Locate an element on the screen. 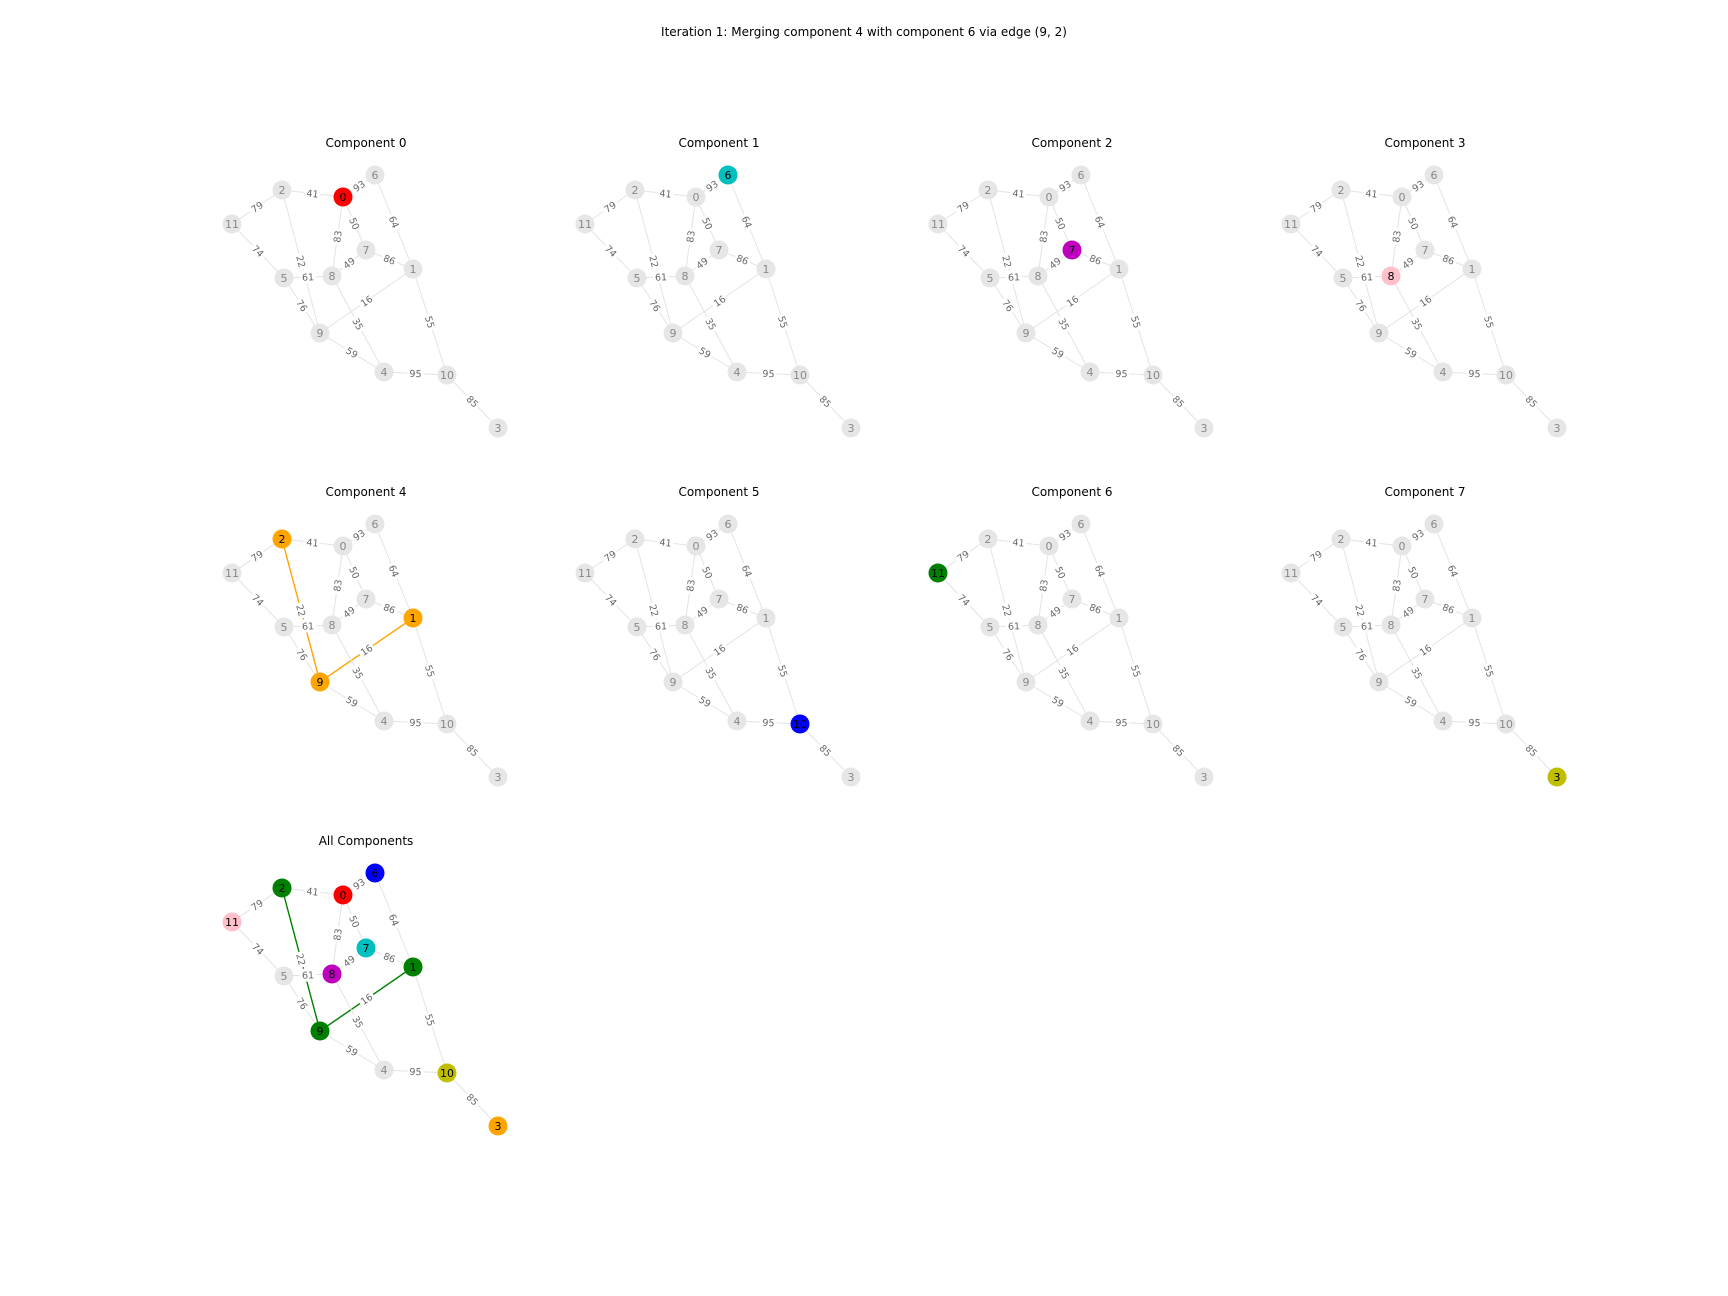 This screenshot has height=1296, width=1728. edge-weight-label: 93 is located at coordinates (359, 535).